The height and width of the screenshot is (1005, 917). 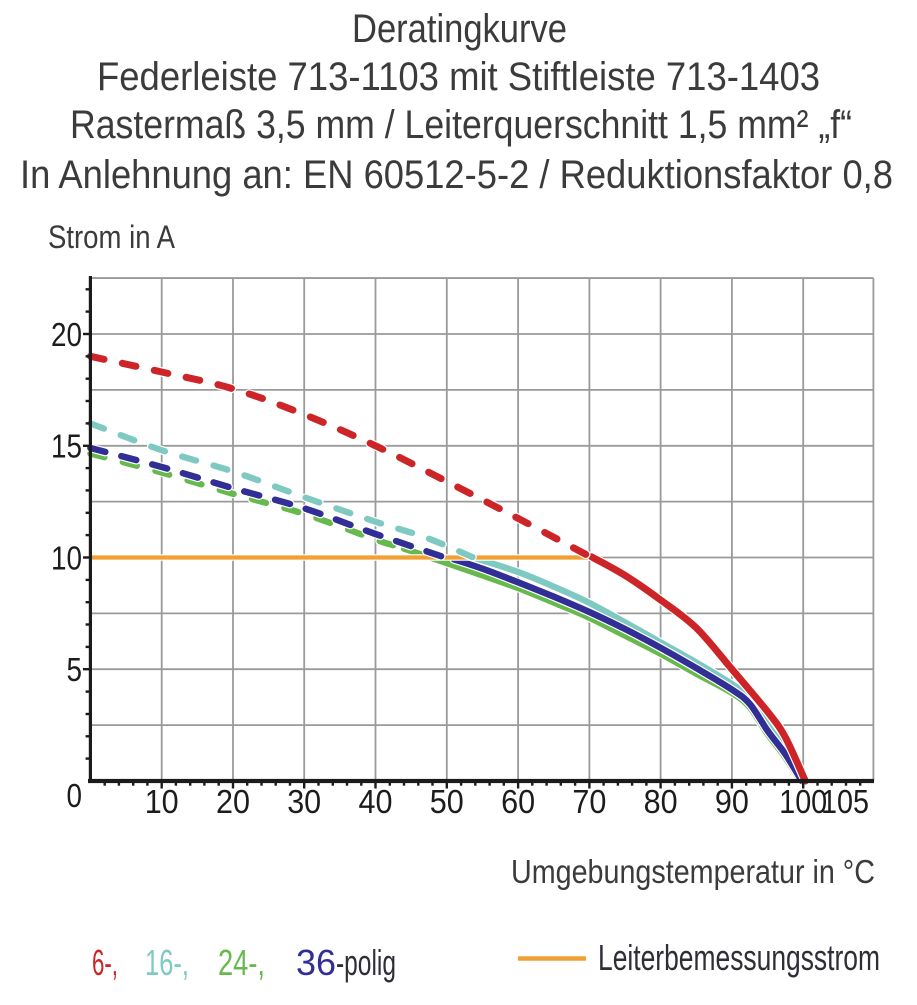 I want to click on svg-text: -polig, so click(x=366, y=962).